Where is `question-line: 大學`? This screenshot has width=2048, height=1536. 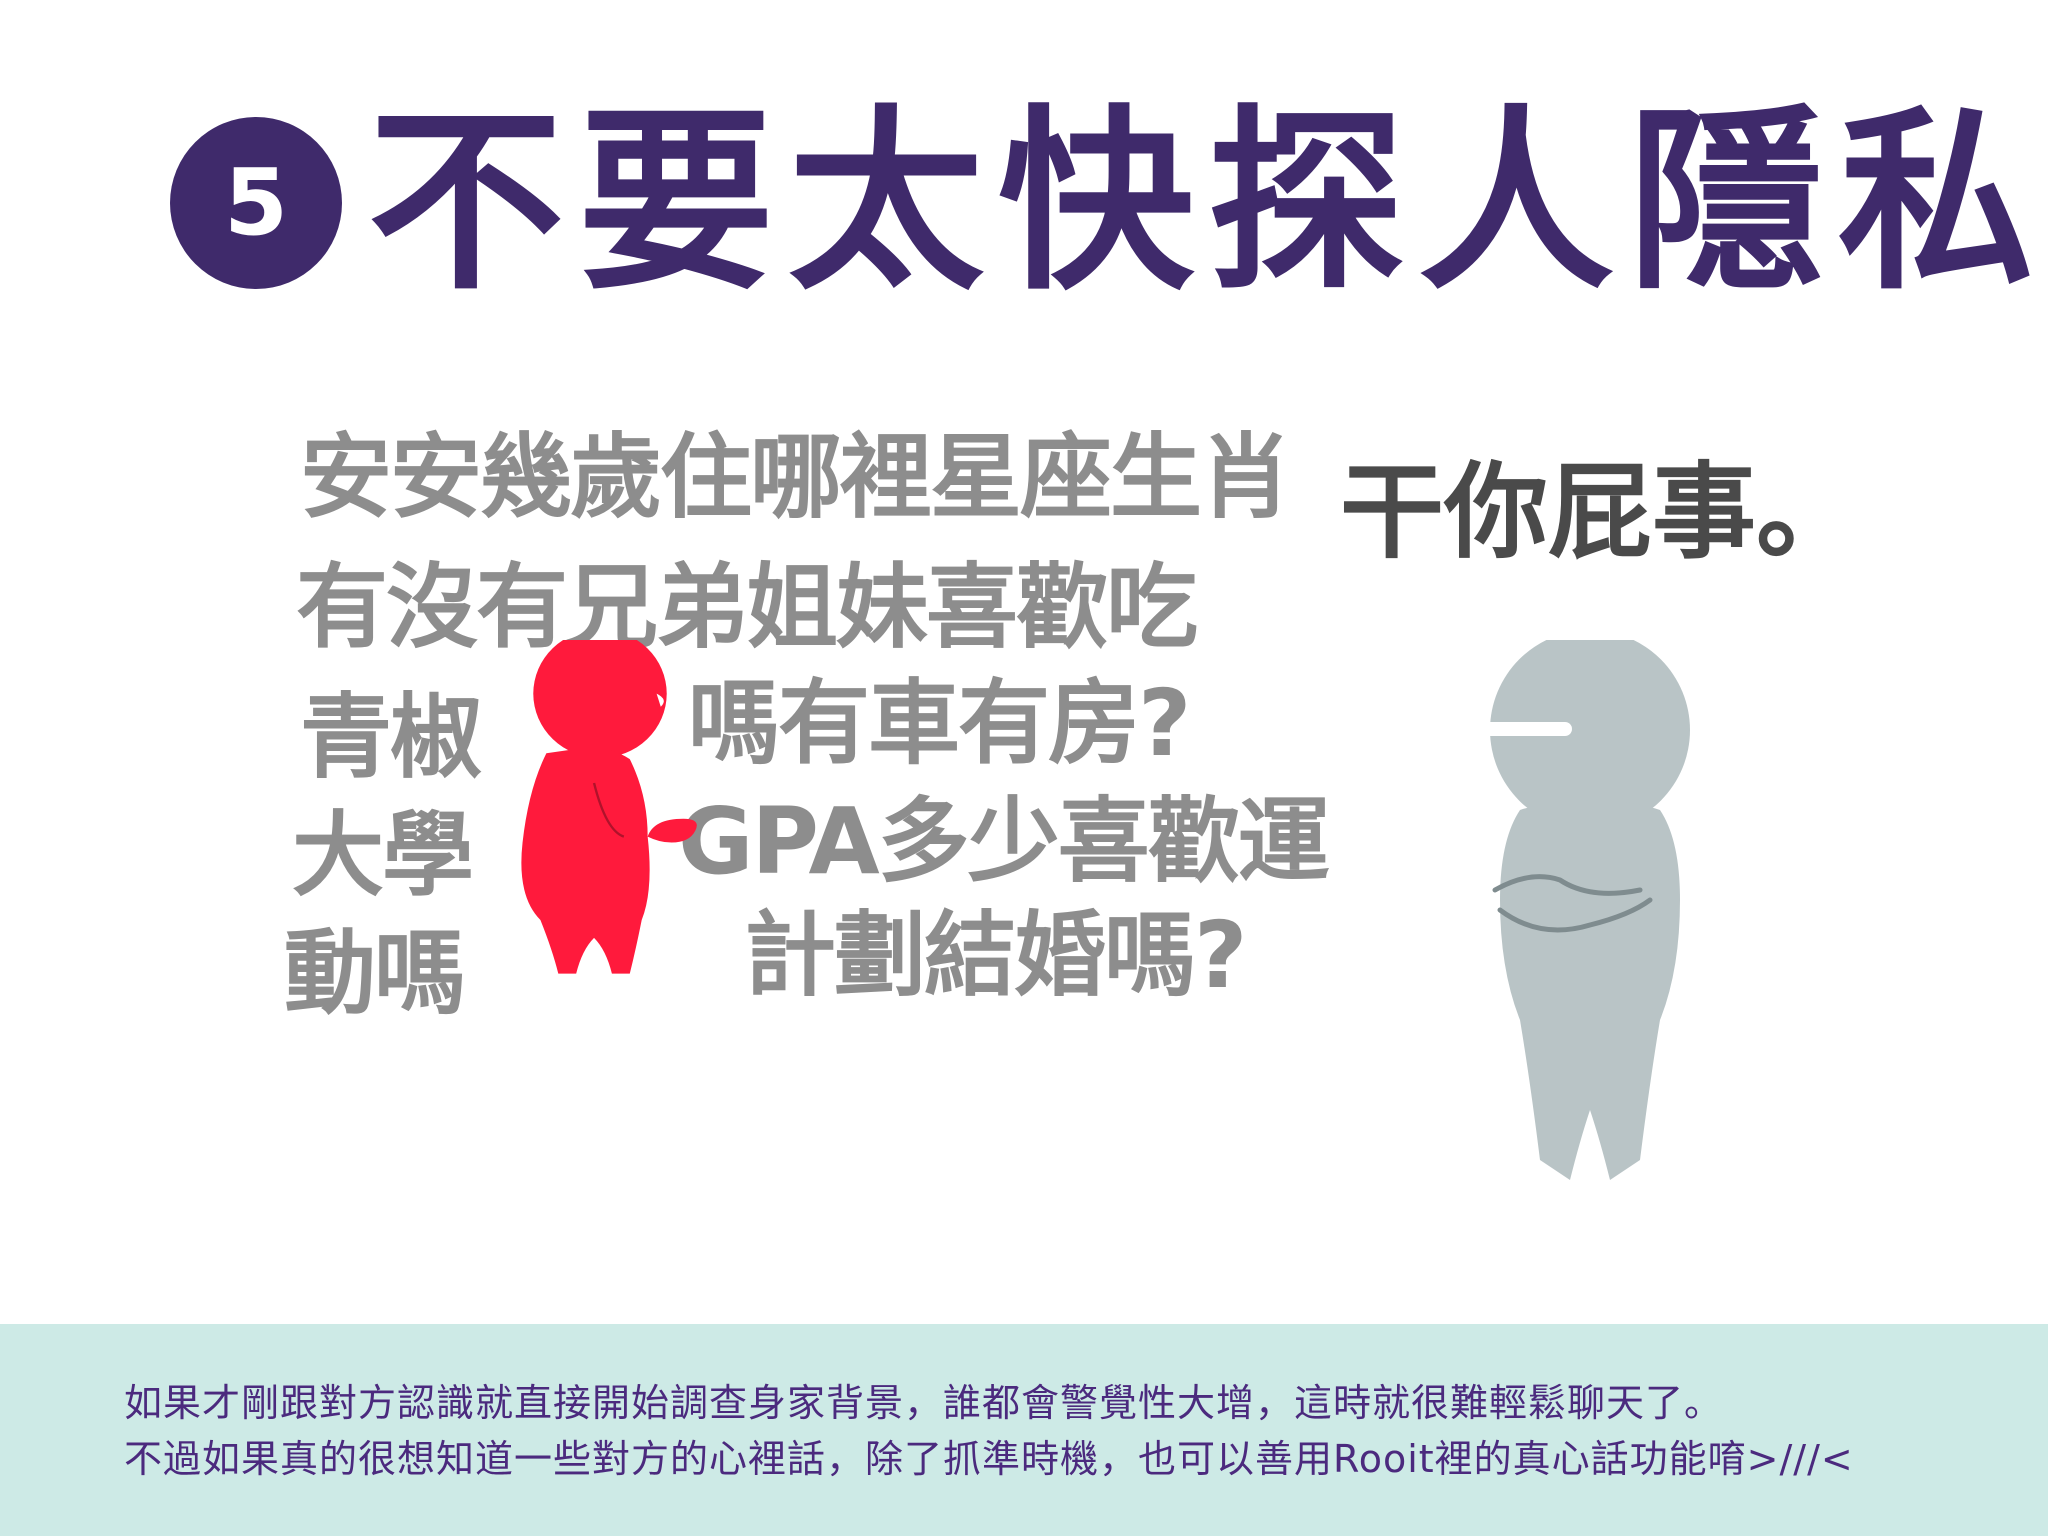 question-line: 大學 is located at coordinates (383, 855).